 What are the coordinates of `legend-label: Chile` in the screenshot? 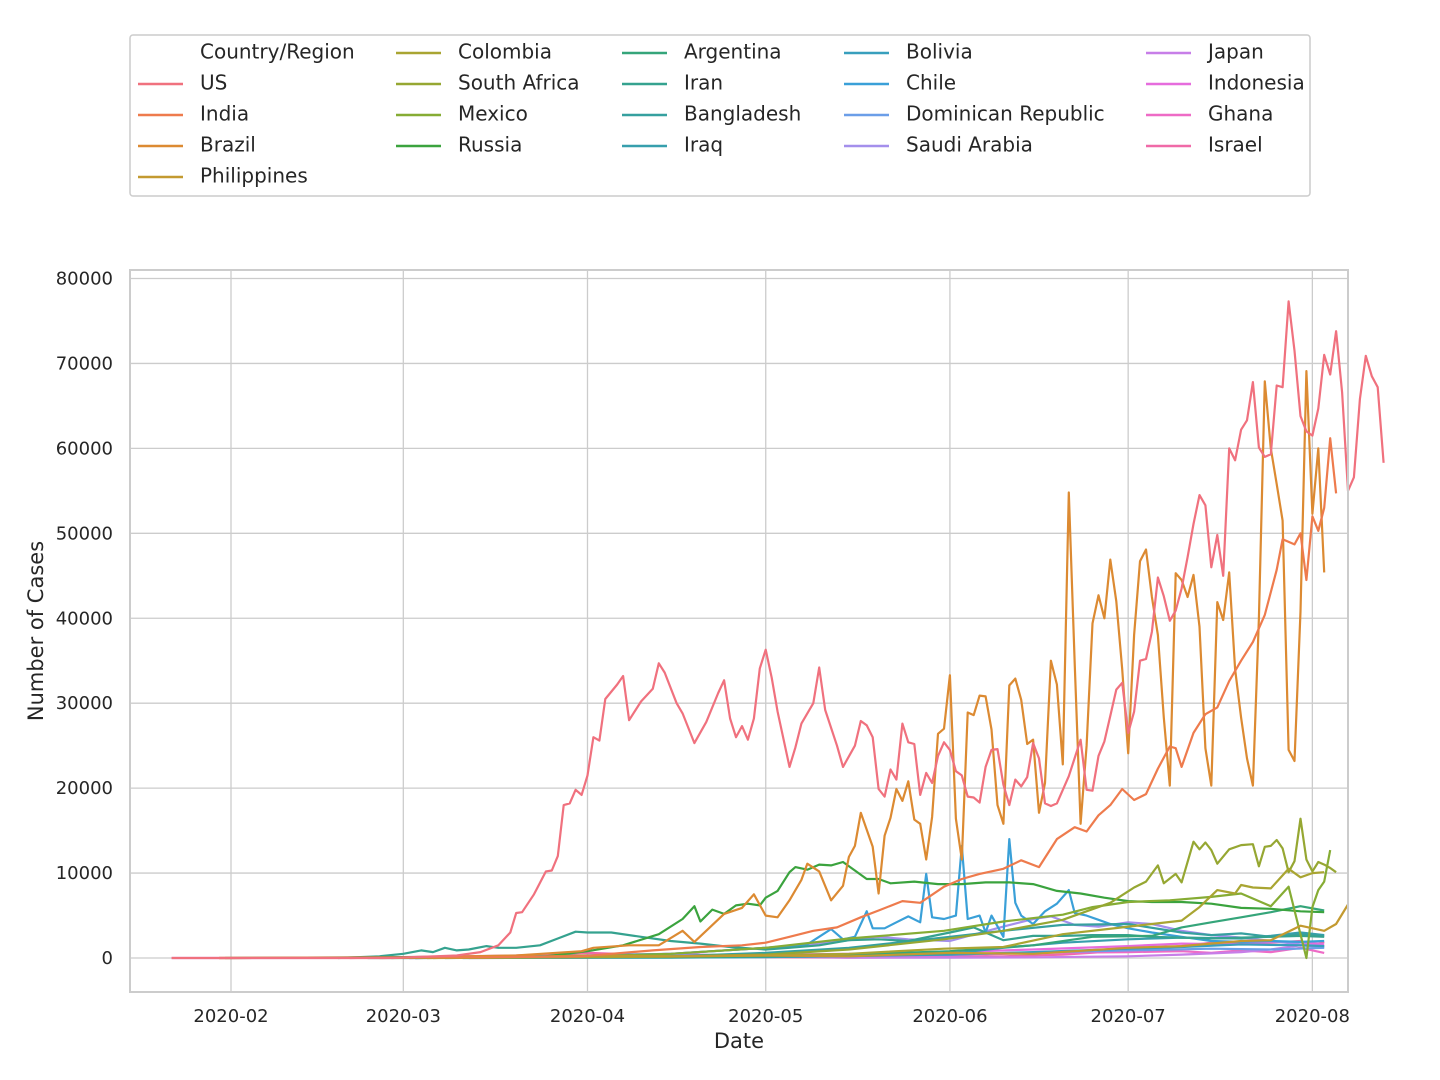 It's located at (931, 83).